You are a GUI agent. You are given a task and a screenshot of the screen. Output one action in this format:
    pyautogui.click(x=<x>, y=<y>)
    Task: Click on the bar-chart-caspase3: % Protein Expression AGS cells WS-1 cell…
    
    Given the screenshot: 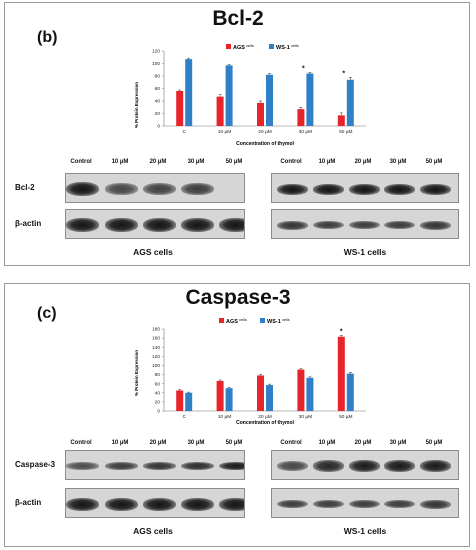 What is the action you would take?
    pyautogui.click(x=250, y=368)
    